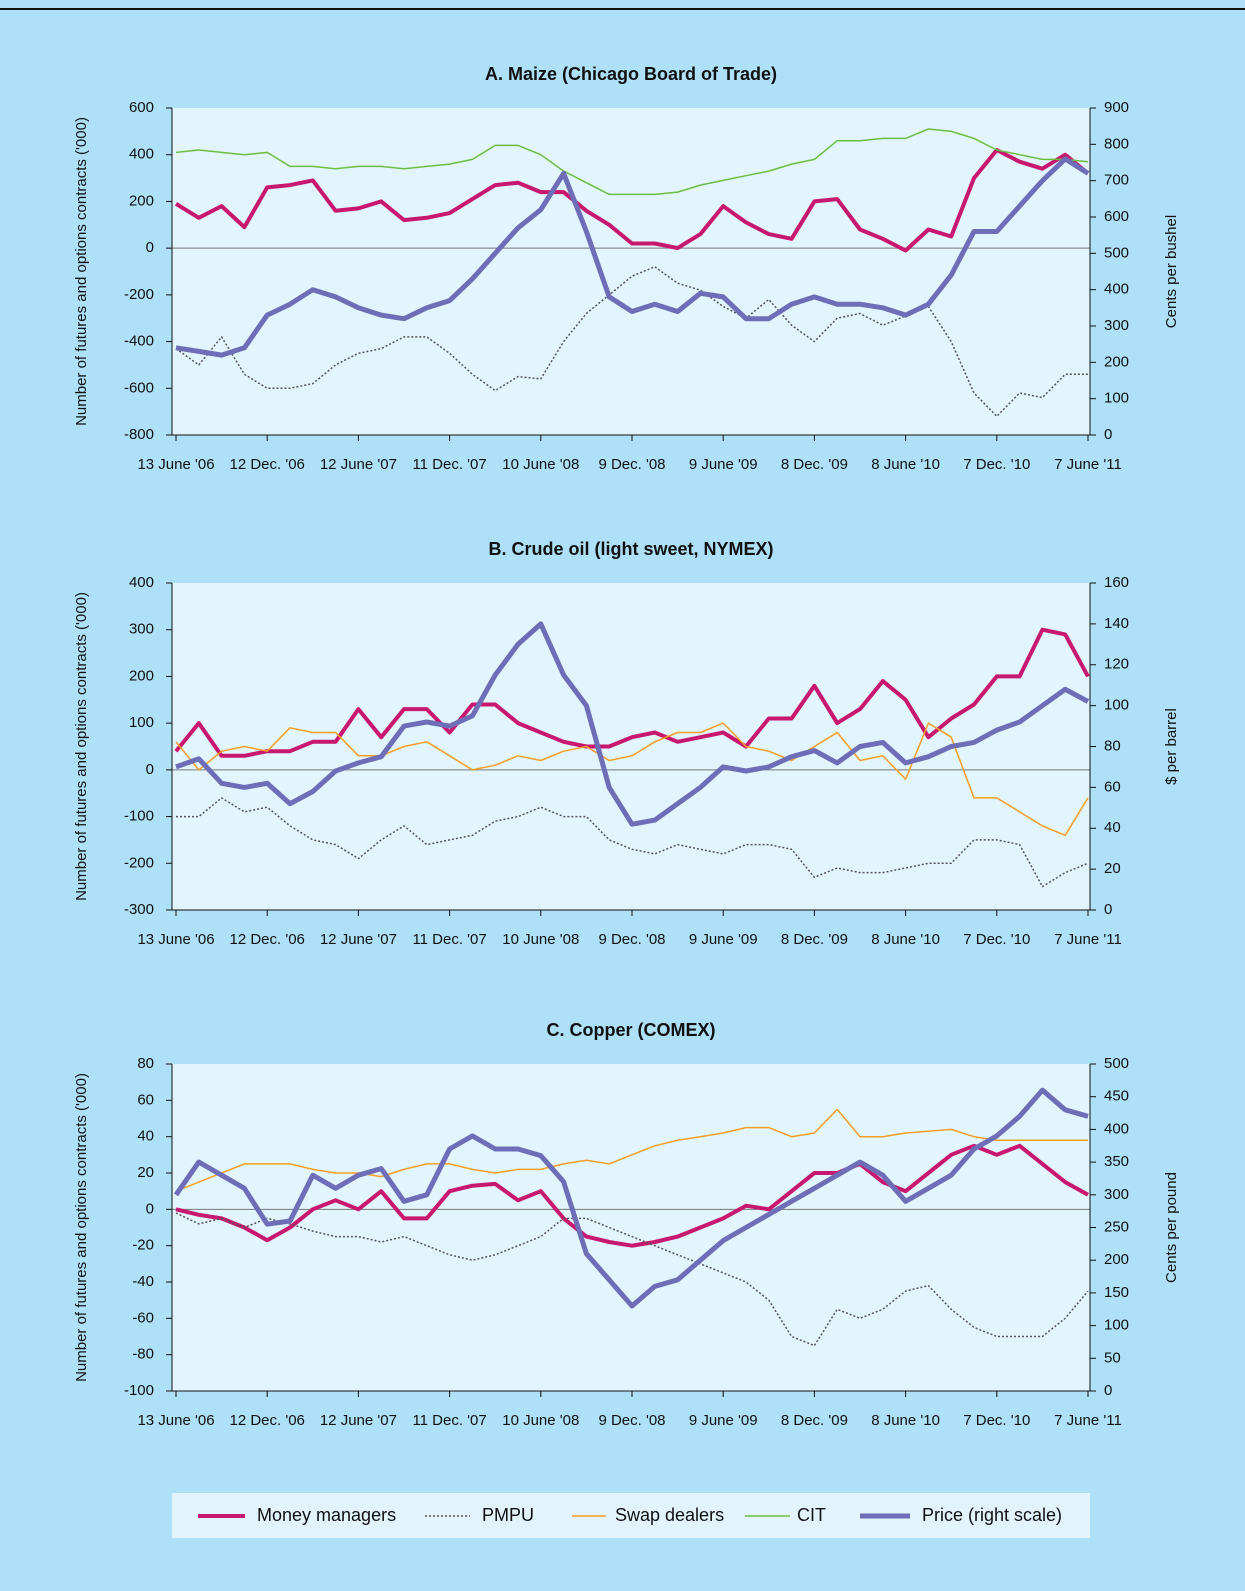 This screenshot has width=1245, height=1591. What do you see at coordinates (143, 1245) in the screenshot?
I see `y-tick-label: -20` at bounding box center [143, 1245].